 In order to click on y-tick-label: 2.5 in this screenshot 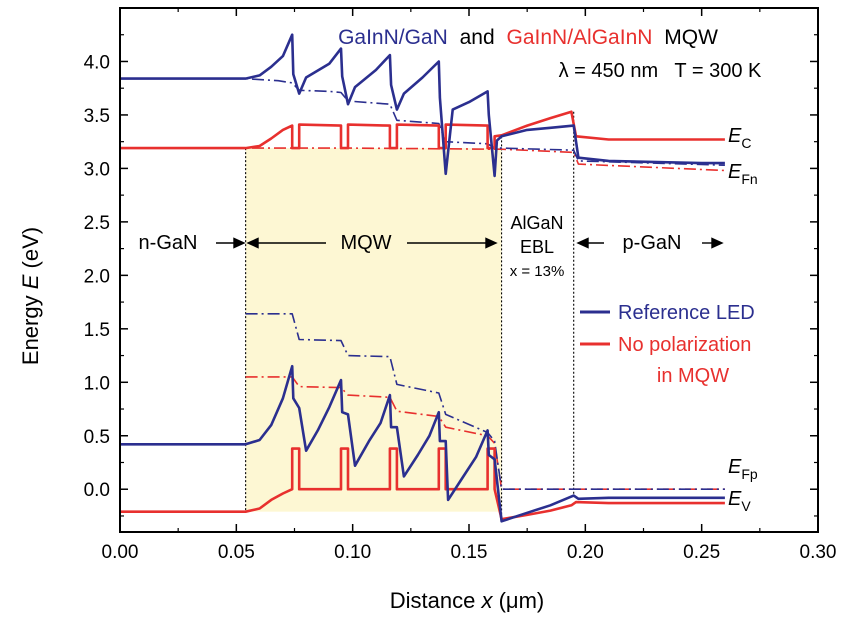, I will do `click(97, 223)`.